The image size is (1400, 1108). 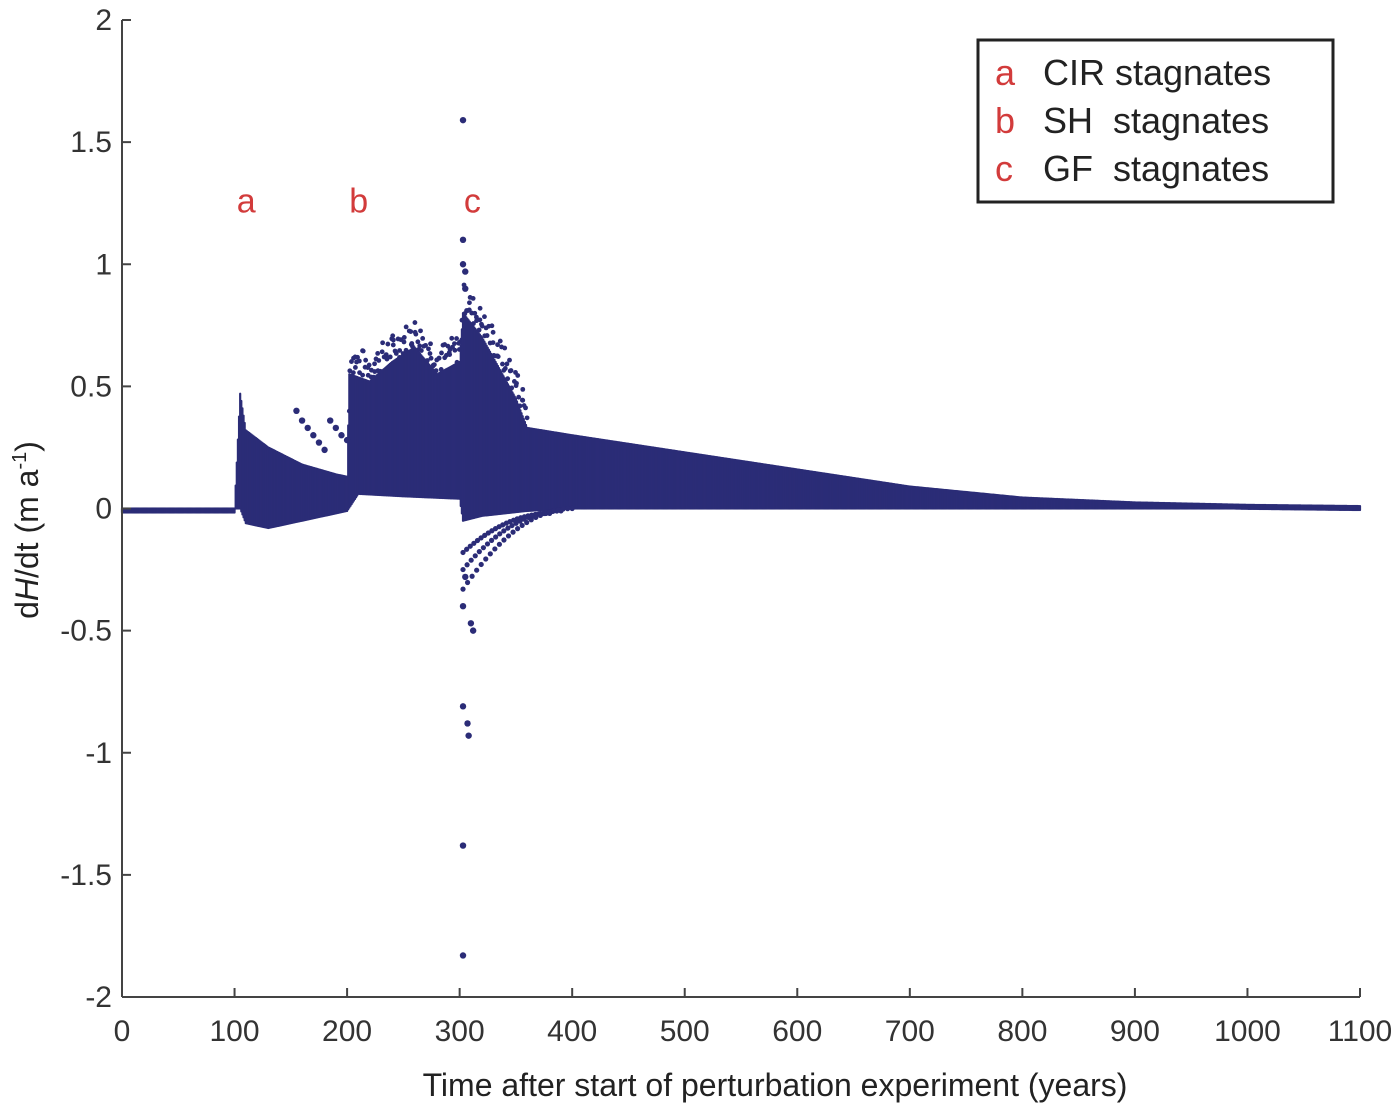 What do you see at coordinates (358, 202) in the screenshot?
I see `event-label-b: b` at bounding box center [358, 202].